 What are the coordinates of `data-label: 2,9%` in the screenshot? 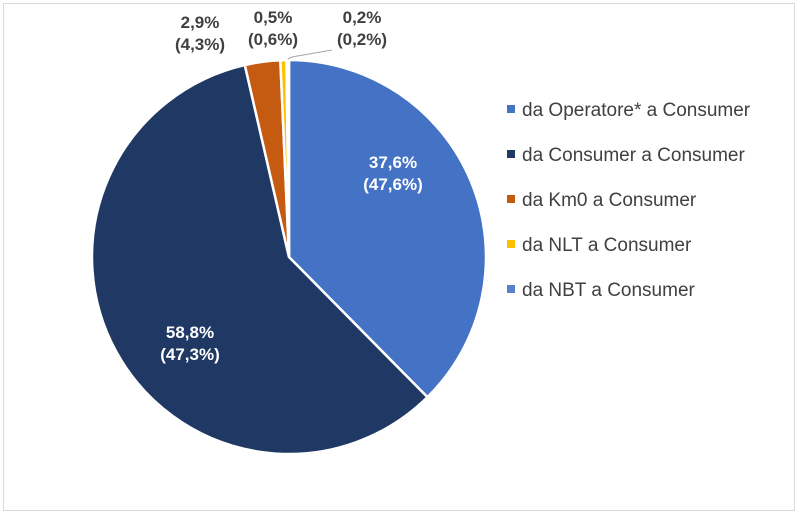 It's located at (200, 22).